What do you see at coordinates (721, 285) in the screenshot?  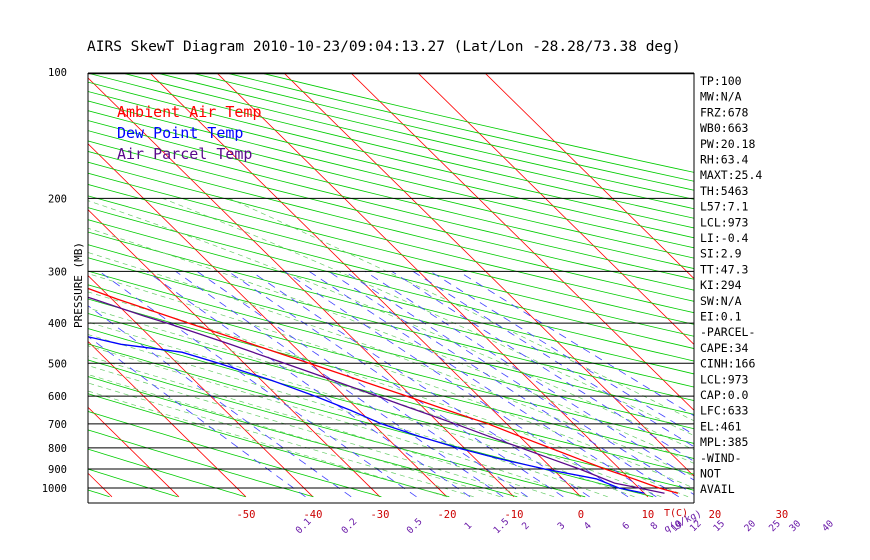 I see `stat-item: KI:294` at bounding box center [721, 285].